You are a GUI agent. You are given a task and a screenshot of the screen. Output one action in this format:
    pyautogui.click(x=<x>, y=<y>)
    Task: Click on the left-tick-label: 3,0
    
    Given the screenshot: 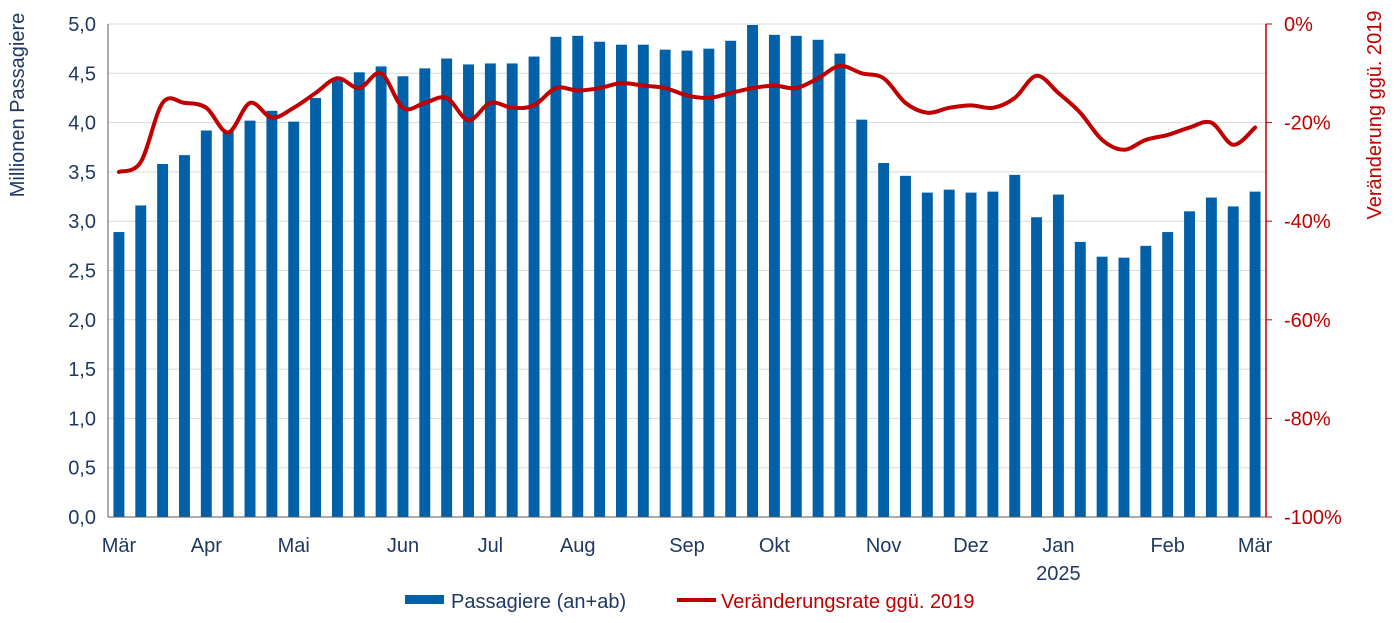 What is the action you would take?
    pyautogui.click(x=82, y=222)
    